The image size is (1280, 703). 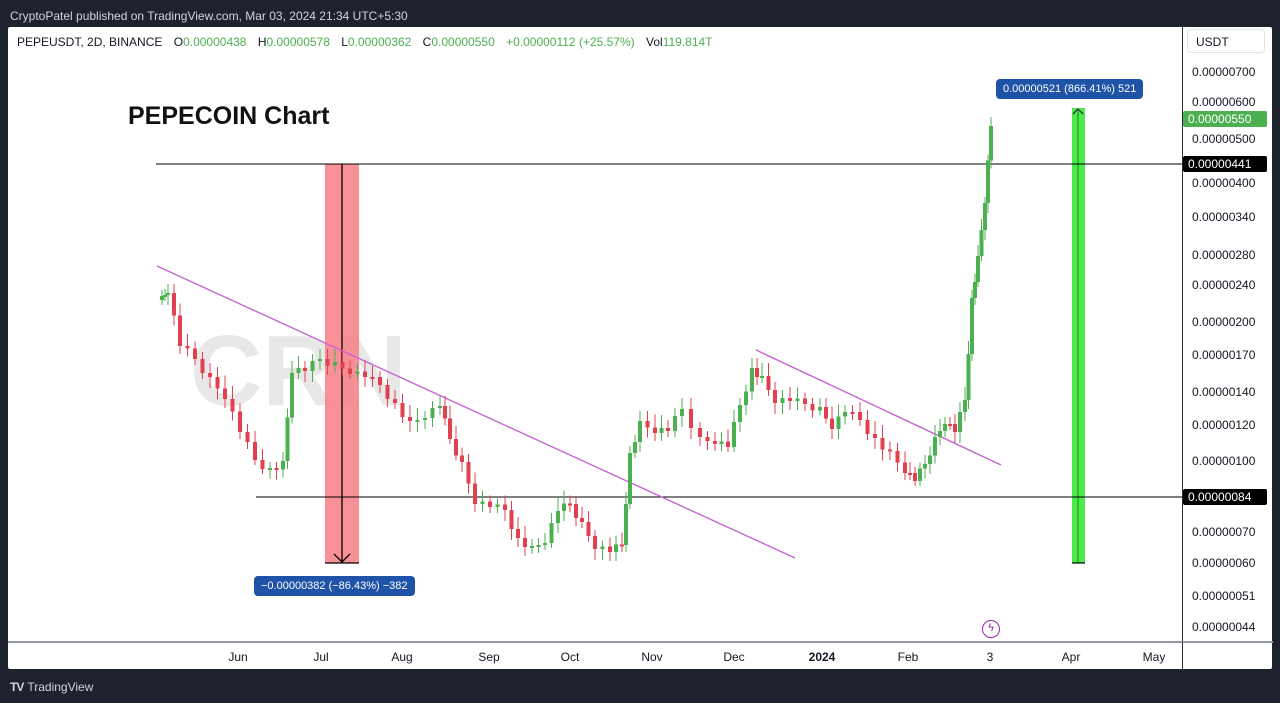 I want to click on price-tick: 0.00000600, so click(x=1224, y=102).